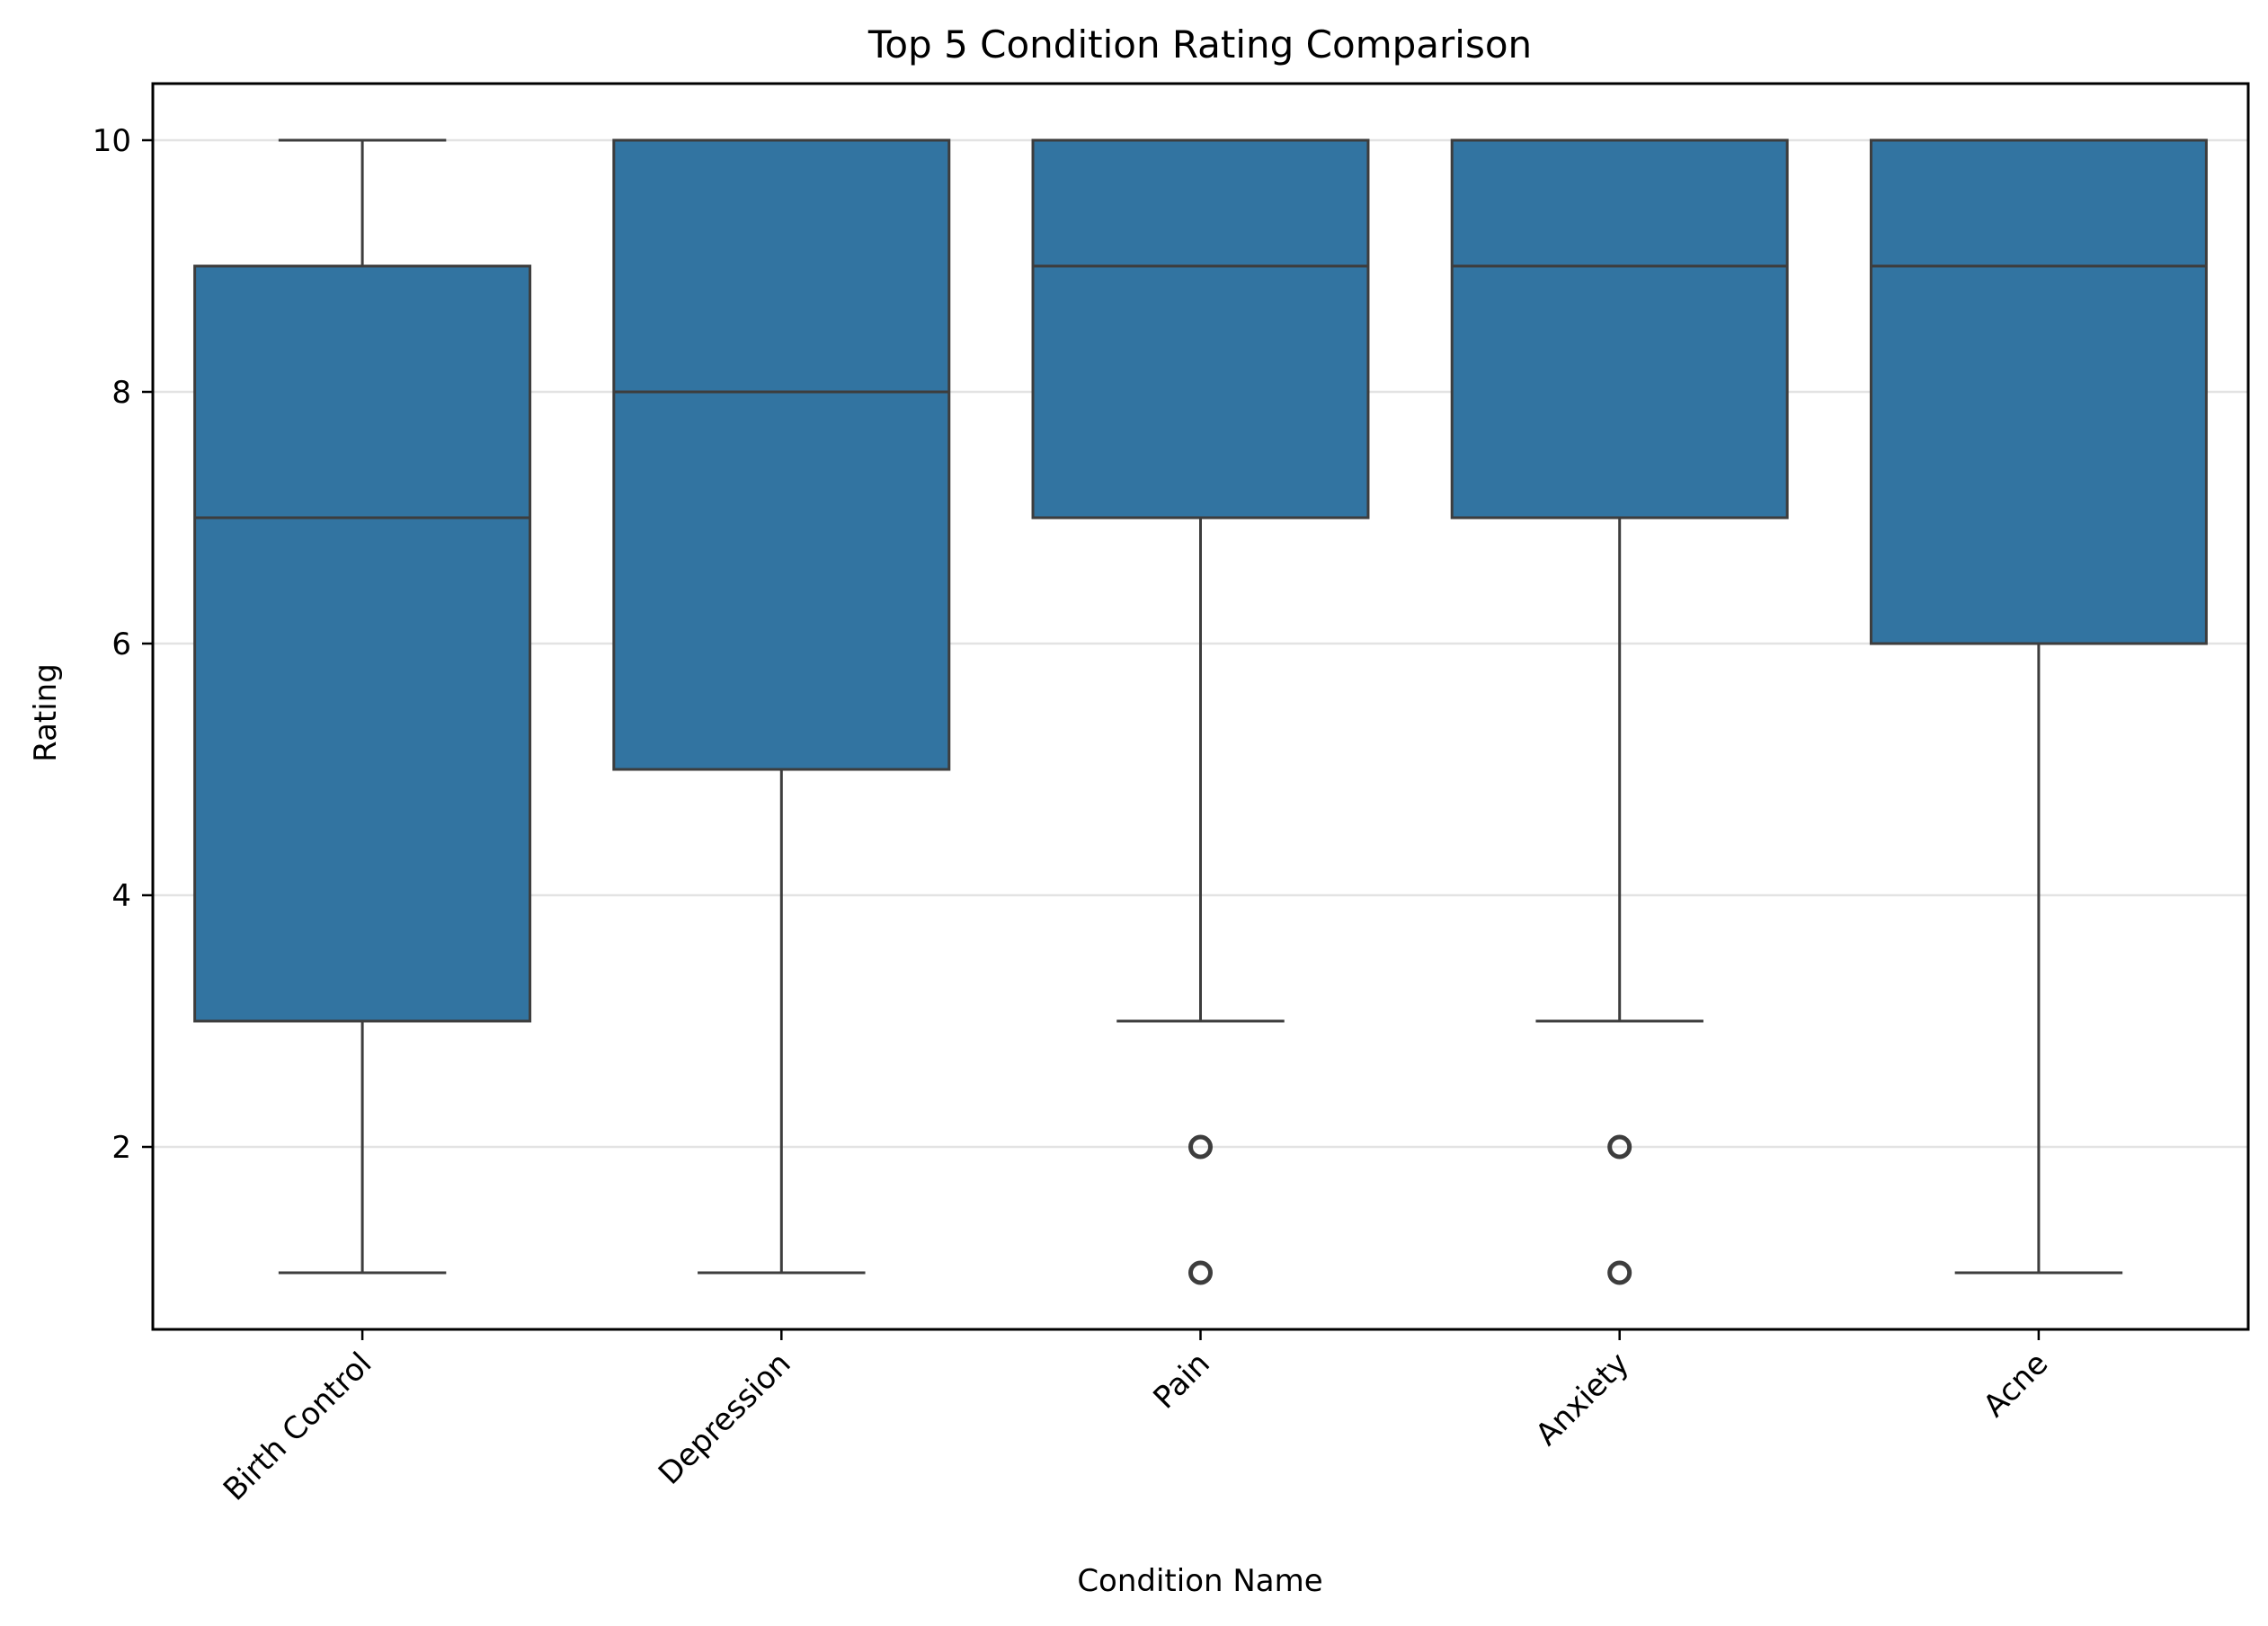 Image resolution: width=2268 pixels, height=1626 pixels. I want to click on y-tick-label: 6, so click(121, 644).